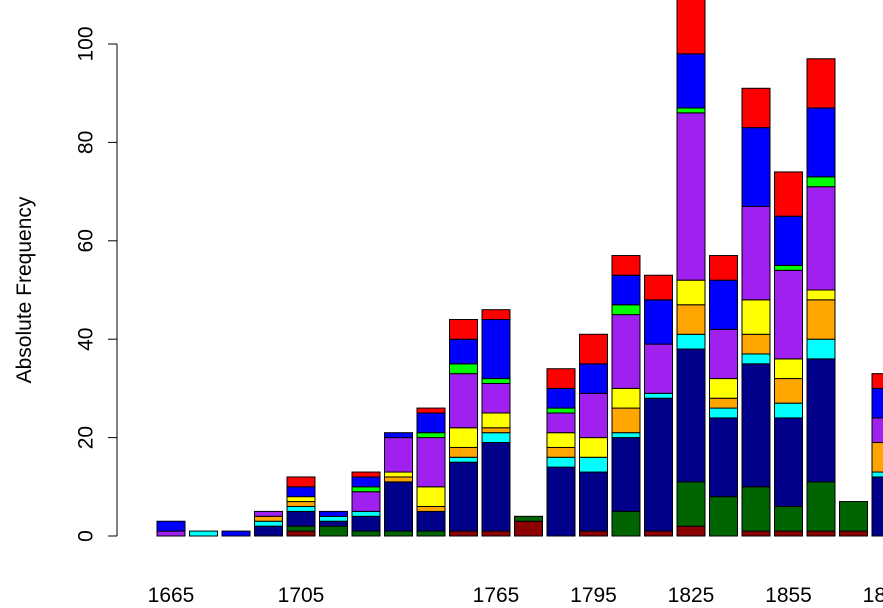 This screenshot has width=883, height=608. I want to click on x-tick-label-1705: 1705, so click(301, 595).